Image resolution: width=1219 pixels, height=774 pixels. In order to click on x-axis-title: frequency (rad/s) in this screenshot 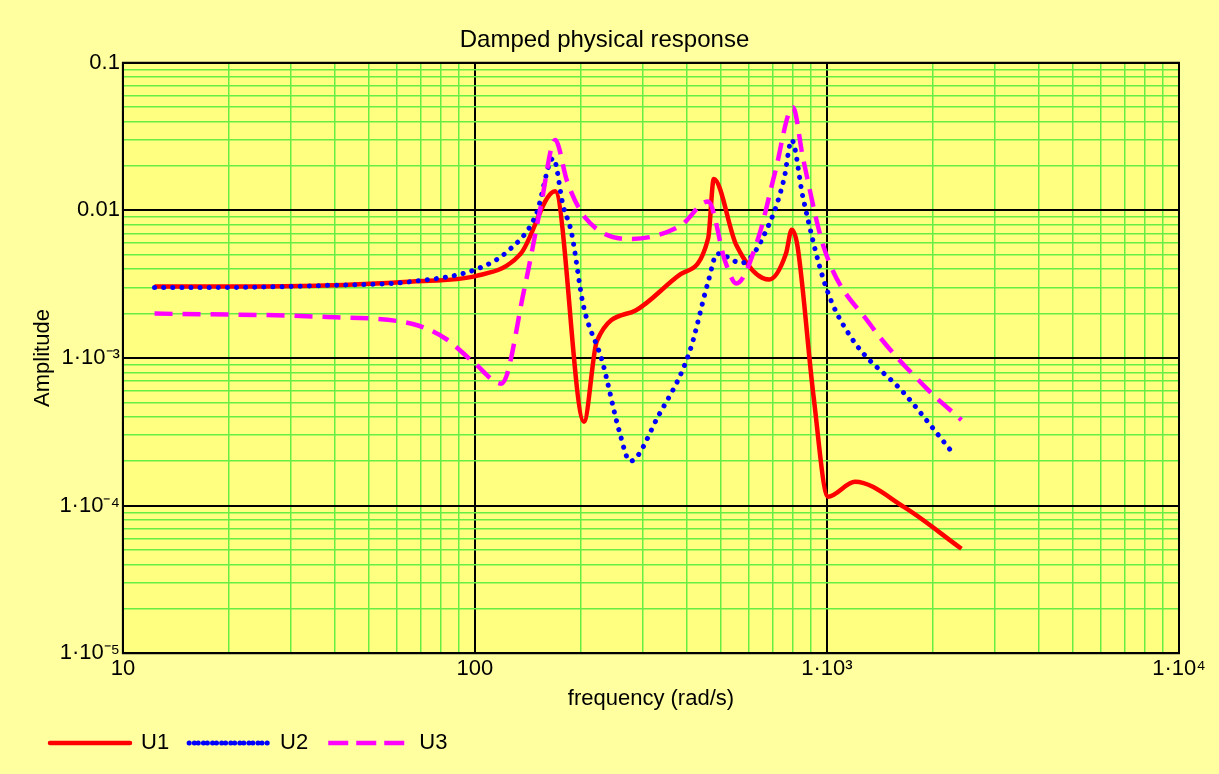, I will do `click(651, 697)`.